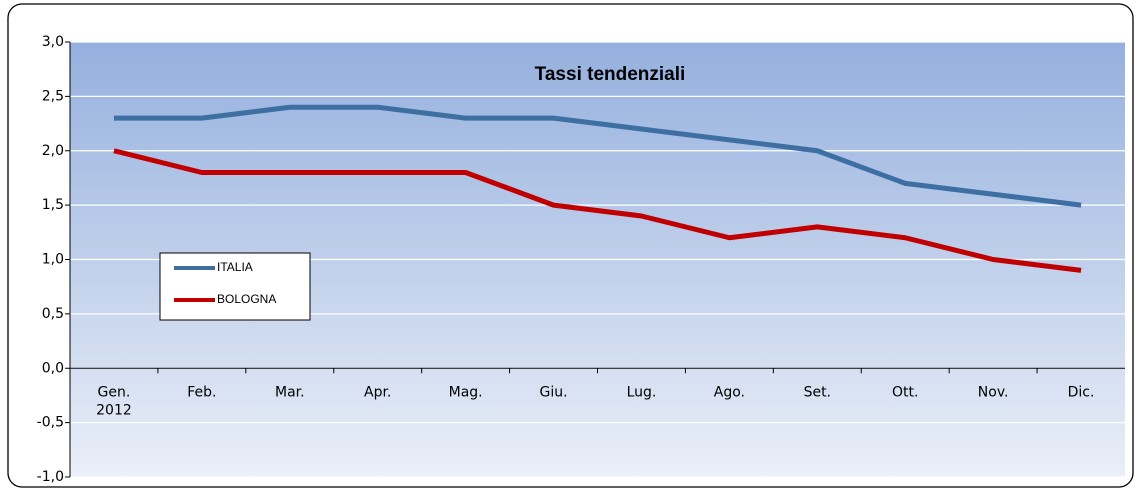 The width and height of the screenshot is (1139, 491). I want to click on x-tick-label: Nov., so click(993, 392).